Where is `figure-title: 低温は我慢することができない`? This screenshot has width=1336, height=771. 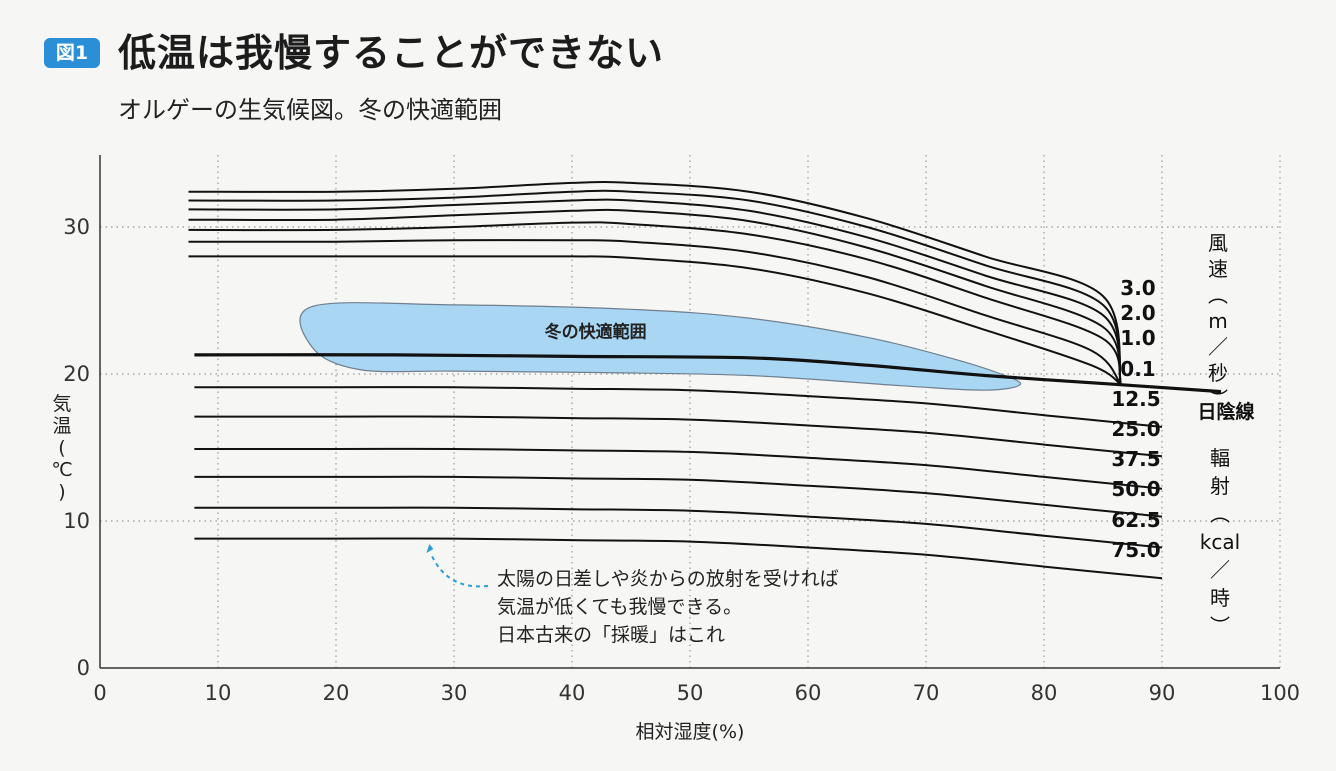
figure-title: 低温は我慢することができない is located at coordinates (391, 53).